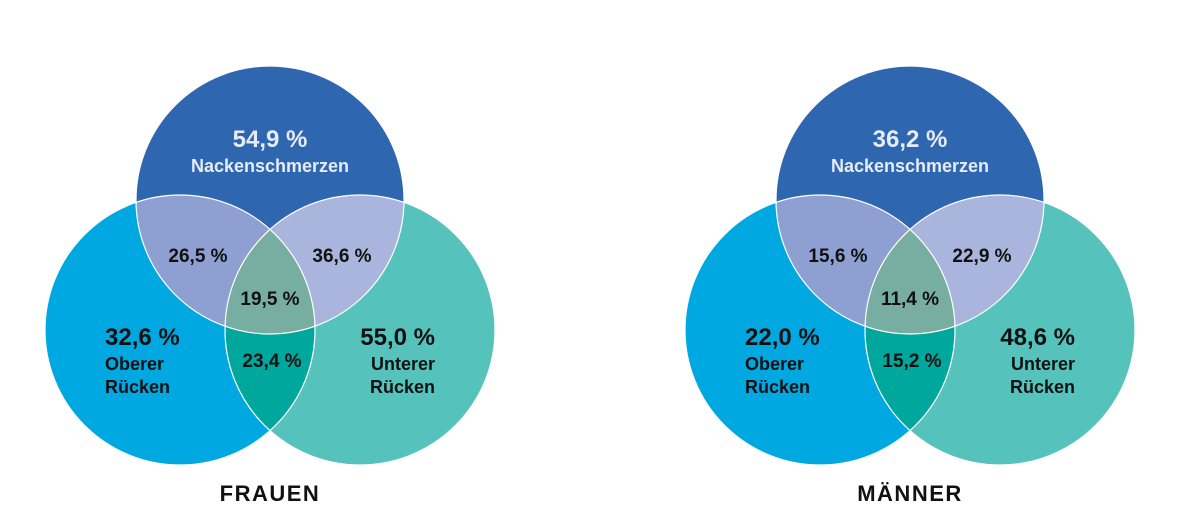  Describe the element at coordinates (837, 256) in the screenshot. I see `neck-upper-value: 15,6 %` at that location.